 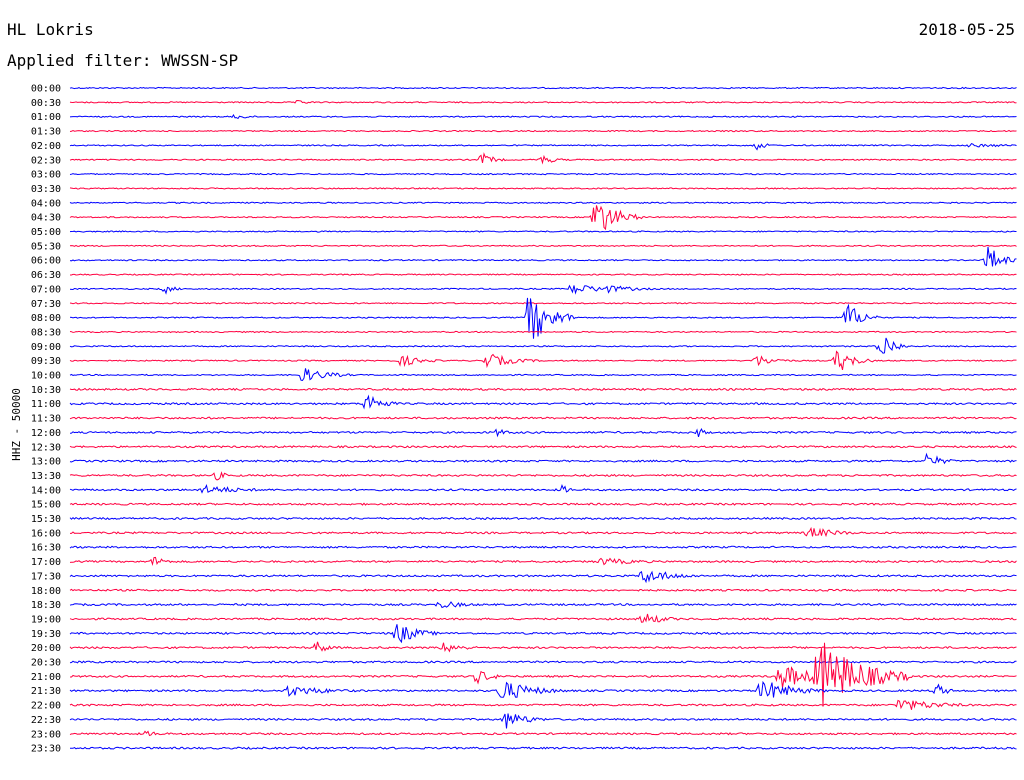 I want to click on time-tick-label: 06:00, so click(x=46, y=261).